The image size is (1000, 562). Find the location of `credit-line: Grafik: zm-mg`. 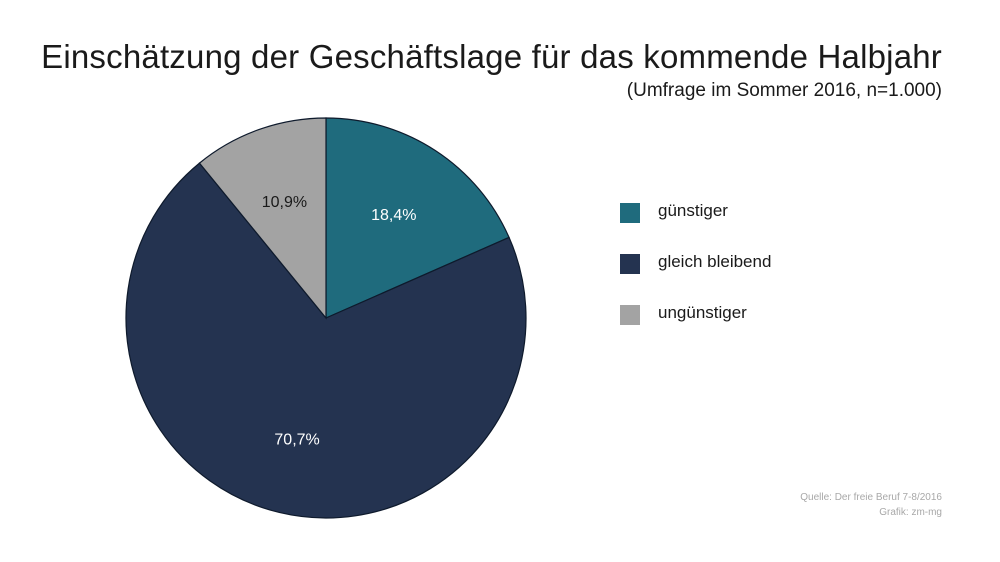

credit-line: Grafik: zm-mg is located at coordinates (910, 512).